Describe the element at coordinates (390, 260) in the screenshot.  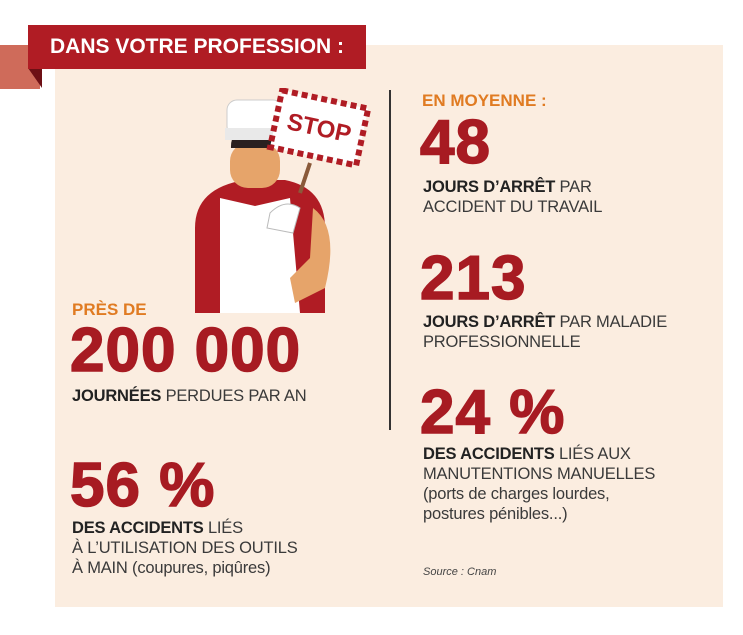
I see `divider` at that location.